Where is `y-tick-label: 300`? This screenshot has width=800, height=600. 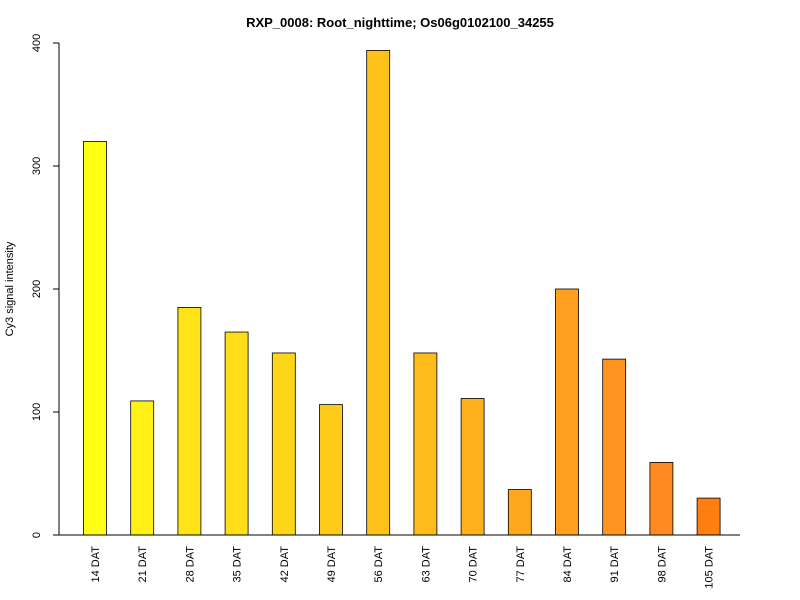 y-tick-label: 300 is located at coordinates (37, 166).